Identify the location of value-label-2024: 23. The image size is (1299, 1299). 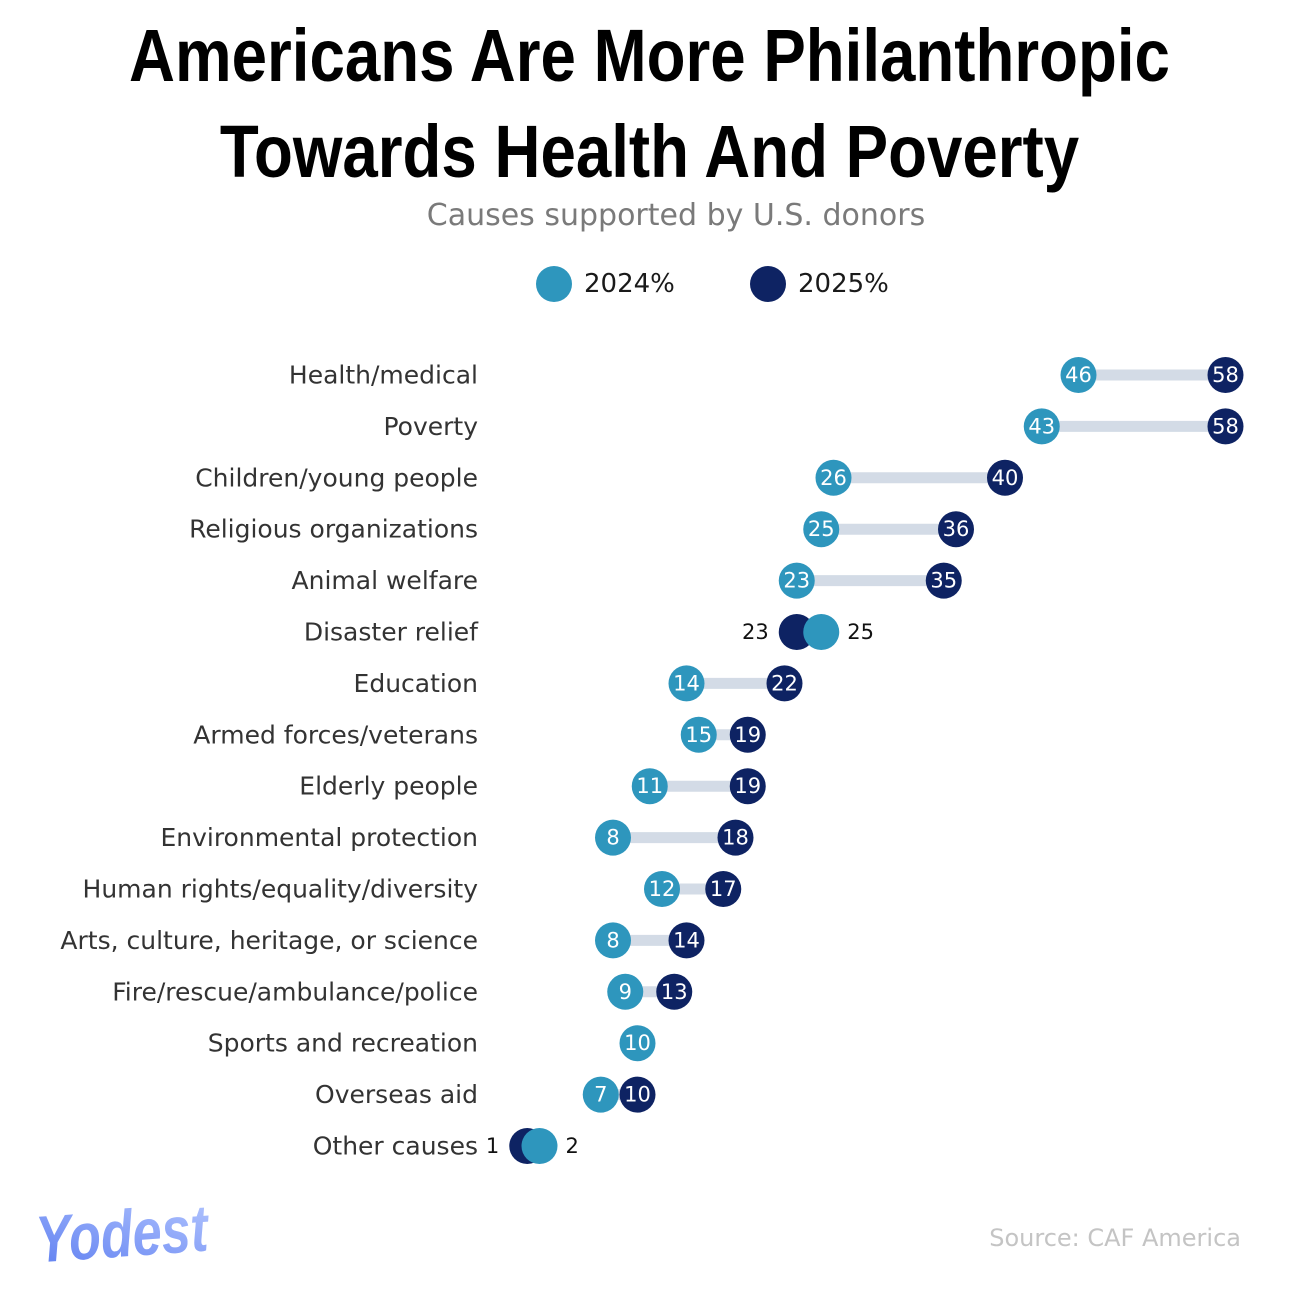
(796, 581).